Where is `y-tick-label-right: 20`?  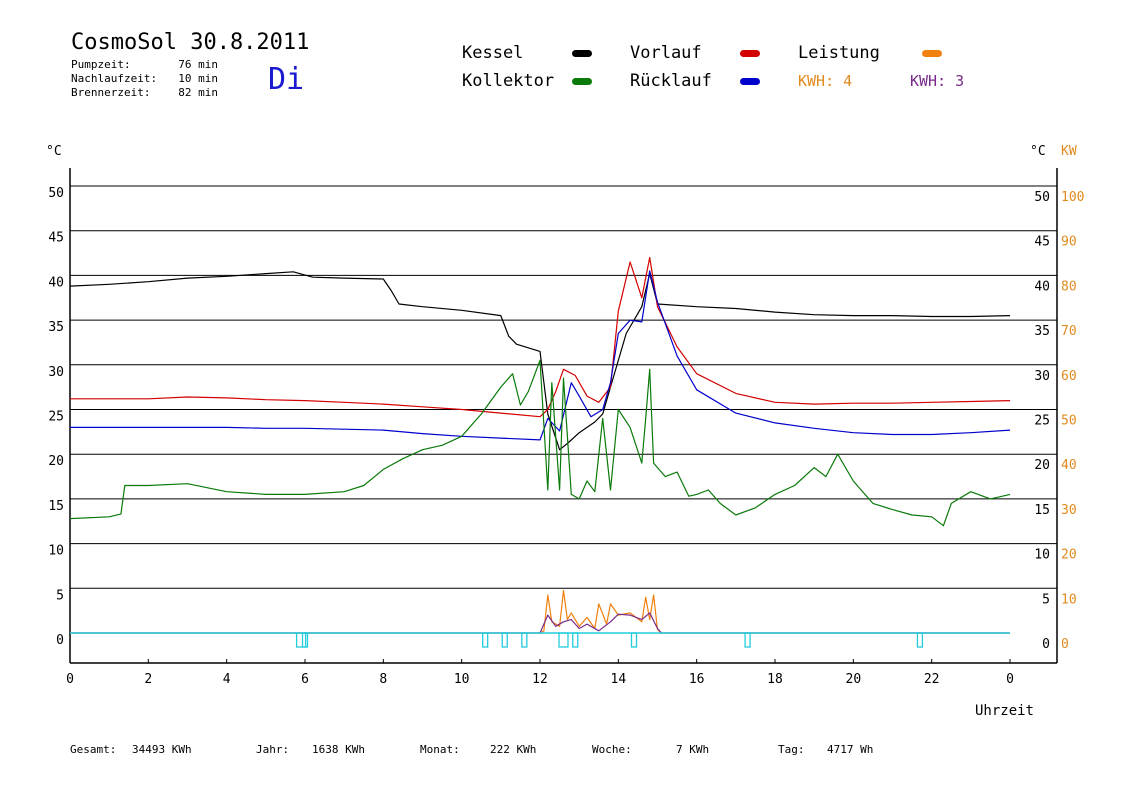
y-tick-label-right: 20 is located at coordinates (1042, 465).